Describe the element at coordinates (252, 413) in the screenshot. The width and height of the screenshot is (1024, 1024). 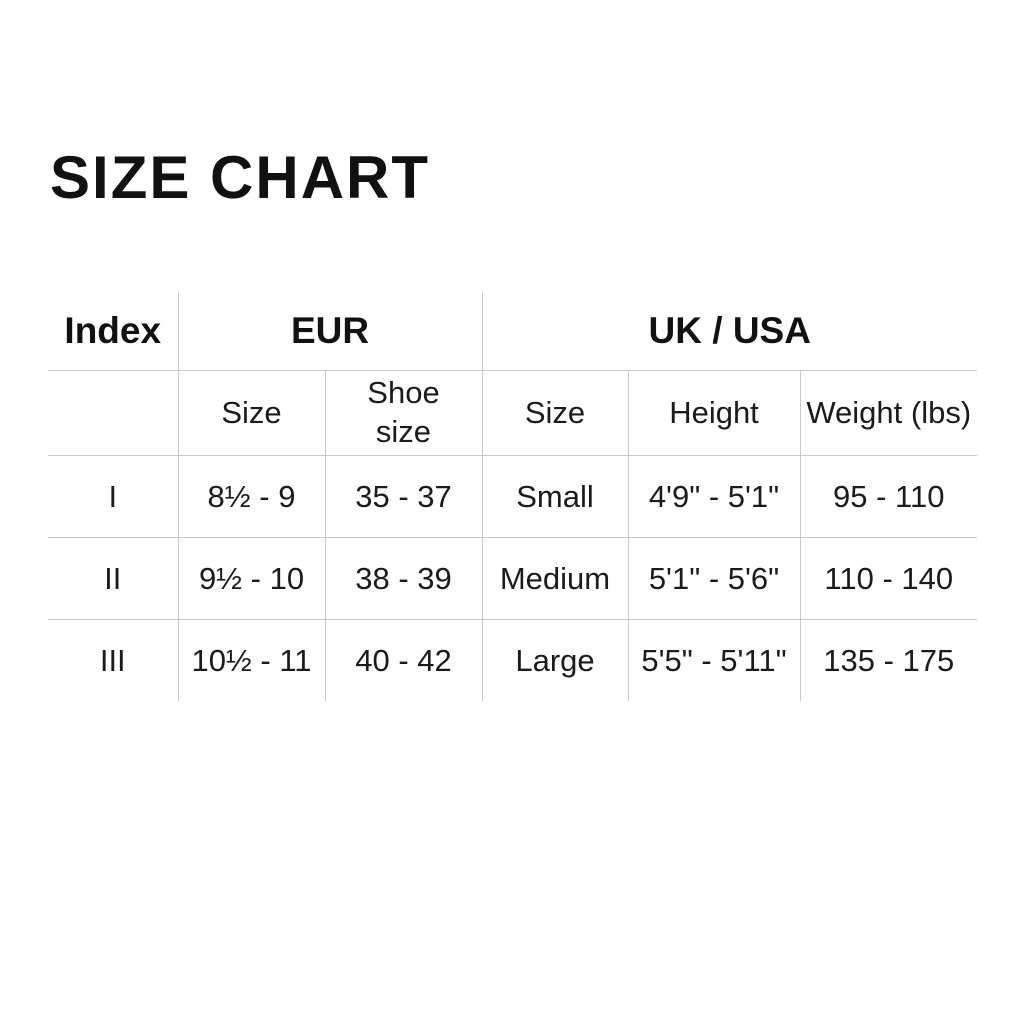
I see `subheader-eur-size: Size` at that location.